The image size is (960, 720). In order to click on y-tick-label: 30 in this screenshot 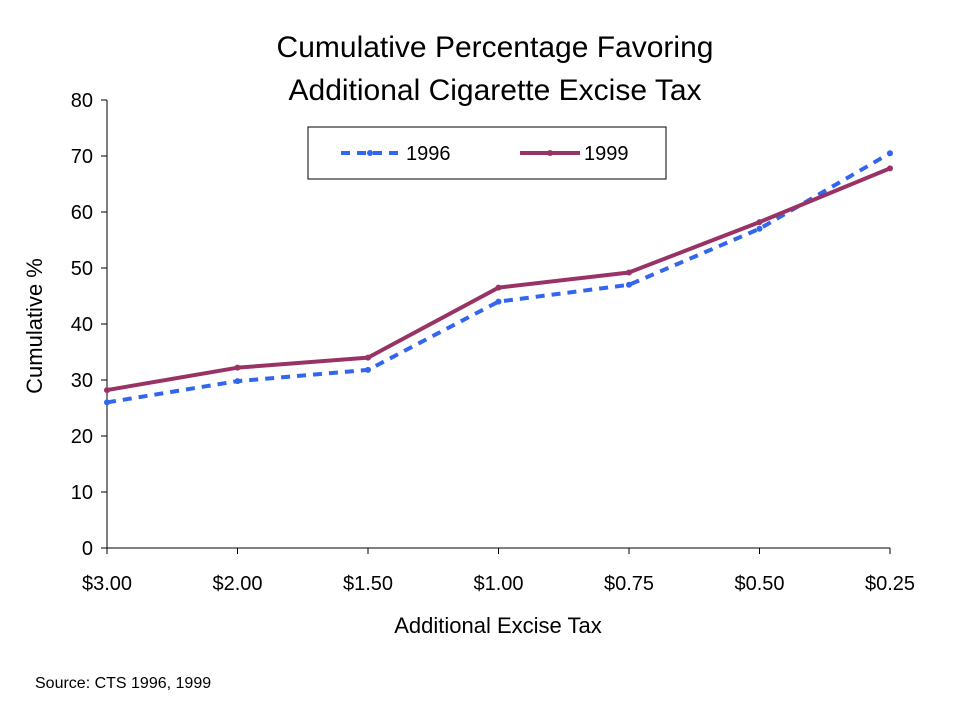, I will do `click(82, 381)`.